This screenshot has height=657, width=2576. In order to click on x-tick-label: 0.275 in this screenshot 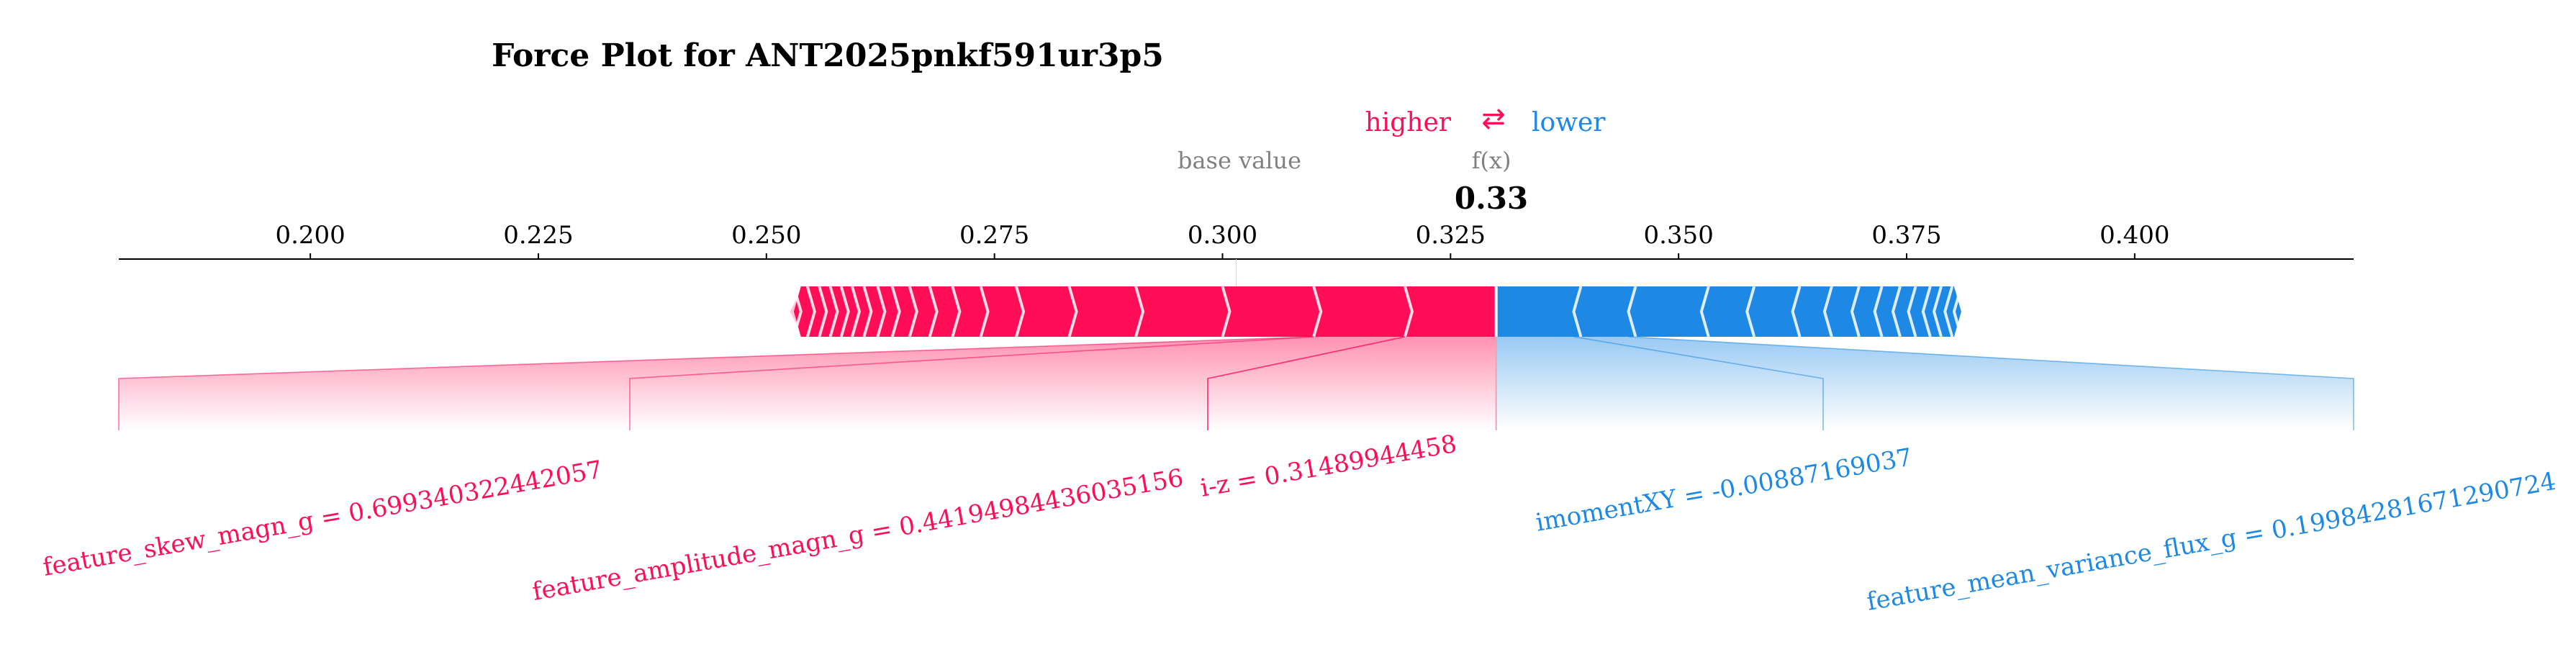, I will do `click(994, 235)`.